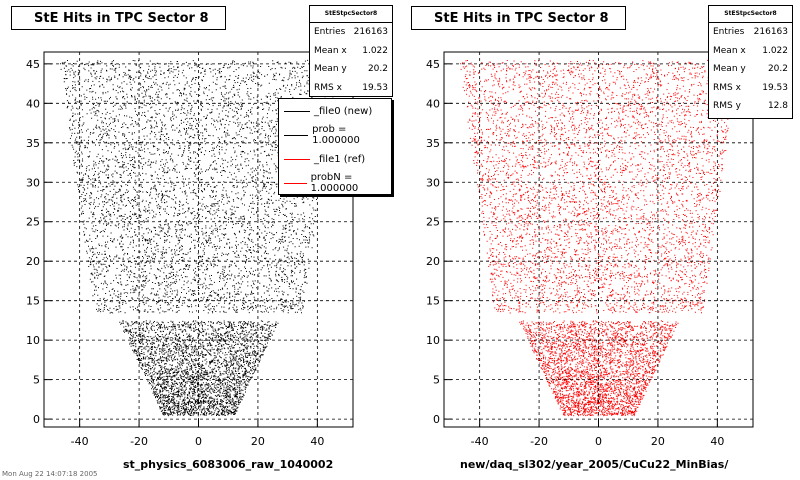 This screenshot has width=800, height=480. What do you see at coordinates (33, 261) in the screenshot?
I see `left-y-tick-label: 20` at bounding box center [33, 261].